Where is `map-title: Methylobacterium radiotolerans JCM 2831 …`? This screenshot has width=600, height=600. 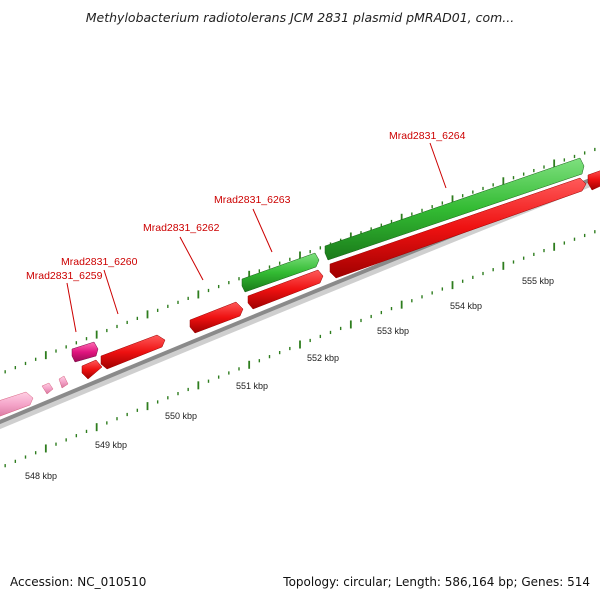
map-title: Methylobacterium radiotolerans JCM 2831 … is located at coordinates (300, 17).